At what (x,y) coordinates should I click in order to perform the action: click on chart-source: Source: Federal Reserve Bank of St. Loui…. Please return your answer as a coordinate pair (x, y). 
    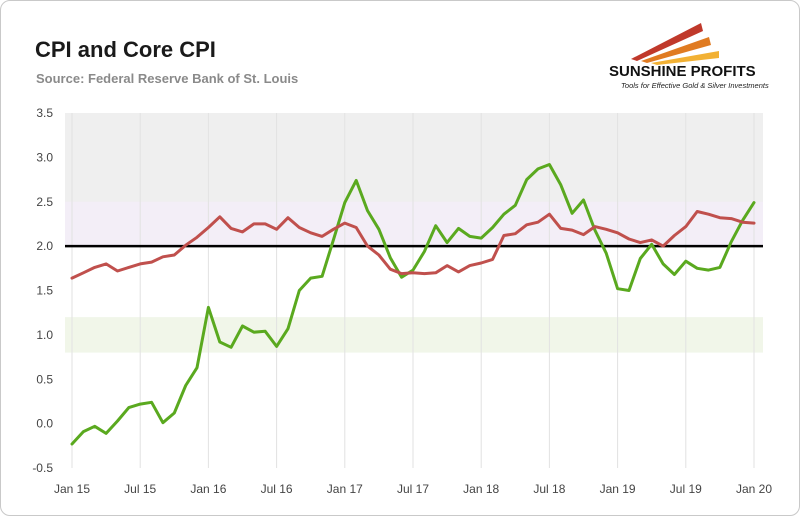
    Looking at the image, I should click on (167, 78).